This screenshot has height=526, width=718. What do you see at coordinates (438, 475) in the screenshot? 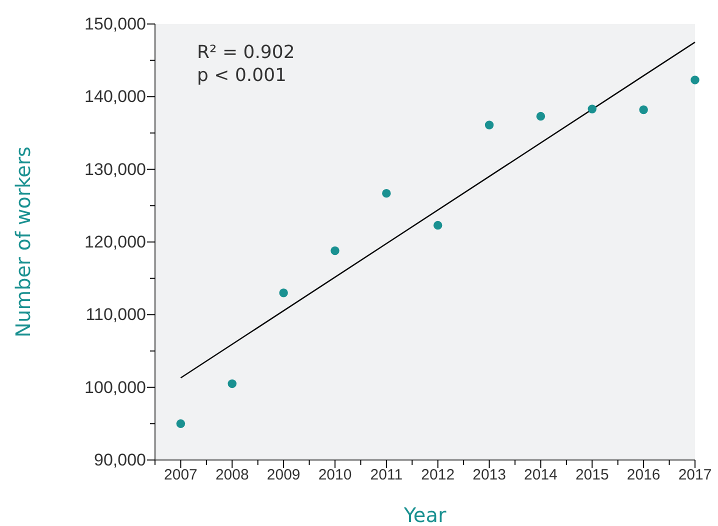
I see `x-tick-label: 2012` at bounding box center [438, 475].